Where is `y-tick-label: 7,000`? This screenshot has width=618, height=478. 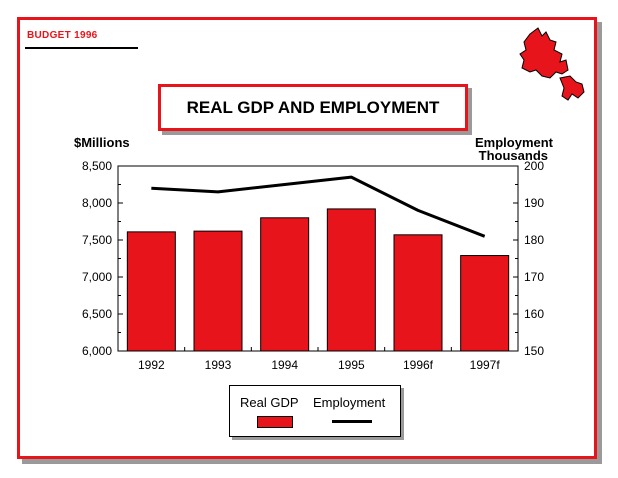
y-tick-label: 7,000 is located at coordinates (97, 277).